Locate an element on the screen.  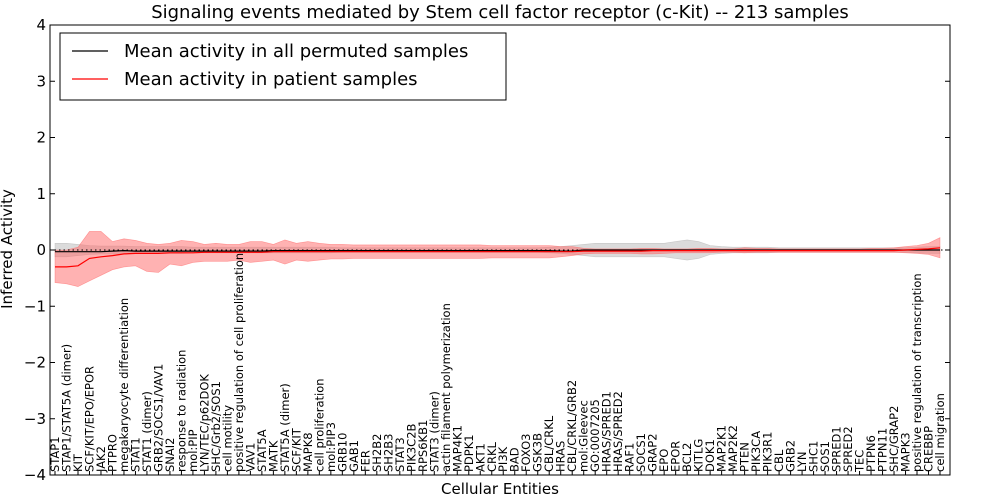
x-category-label: GAB1 is located at coordinates (354, 456).